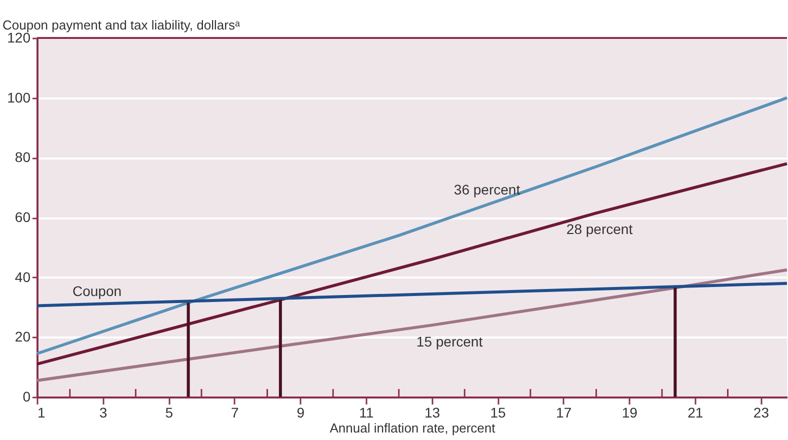  Describe the element at coordinates (22, 336) in the screenshot. I see `y-tick-label: 20` at that location.